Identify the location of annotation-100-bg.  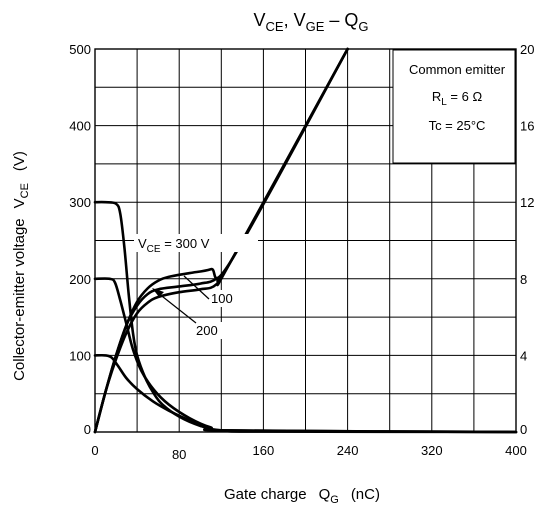
(224, 298).